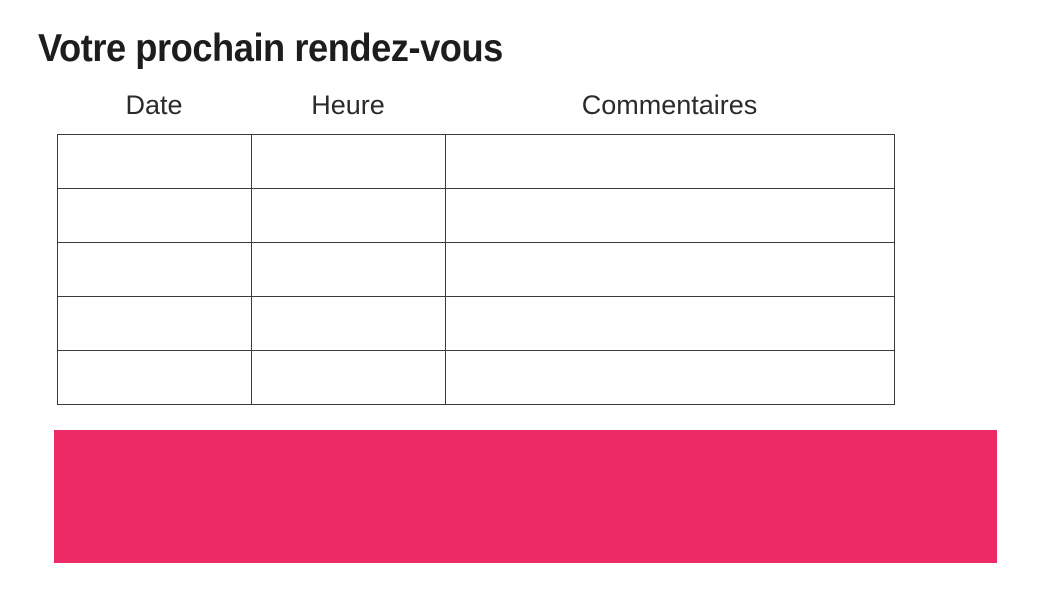 This screenshot has width=1050, height=600. I want to click on column-header-heure: Heure, so click(348, 105).